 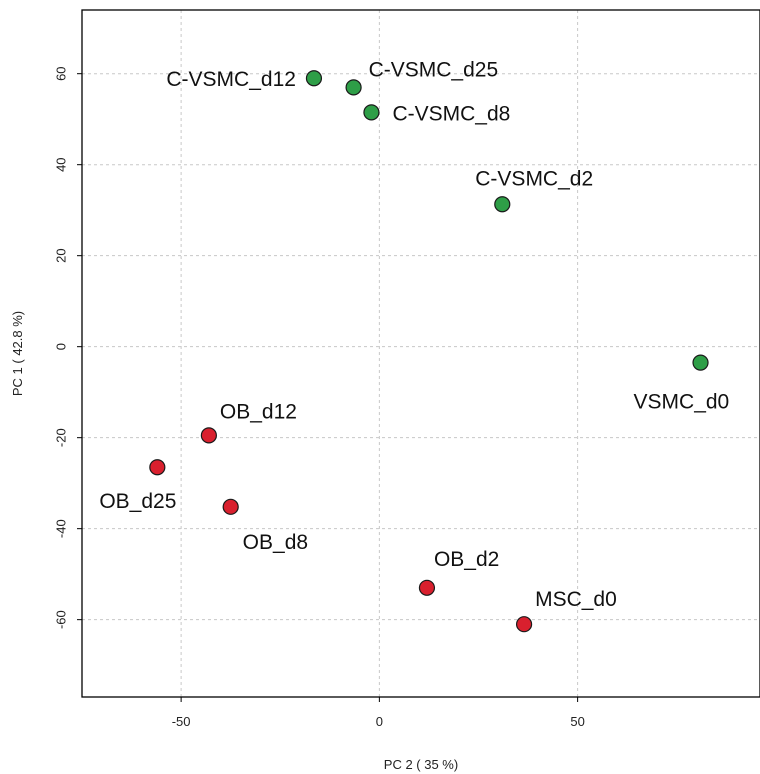 What do you see at coordinates (60, 346) in the screenshot?
I see `y-tick-label: 0` at bounding box center [60, 346].